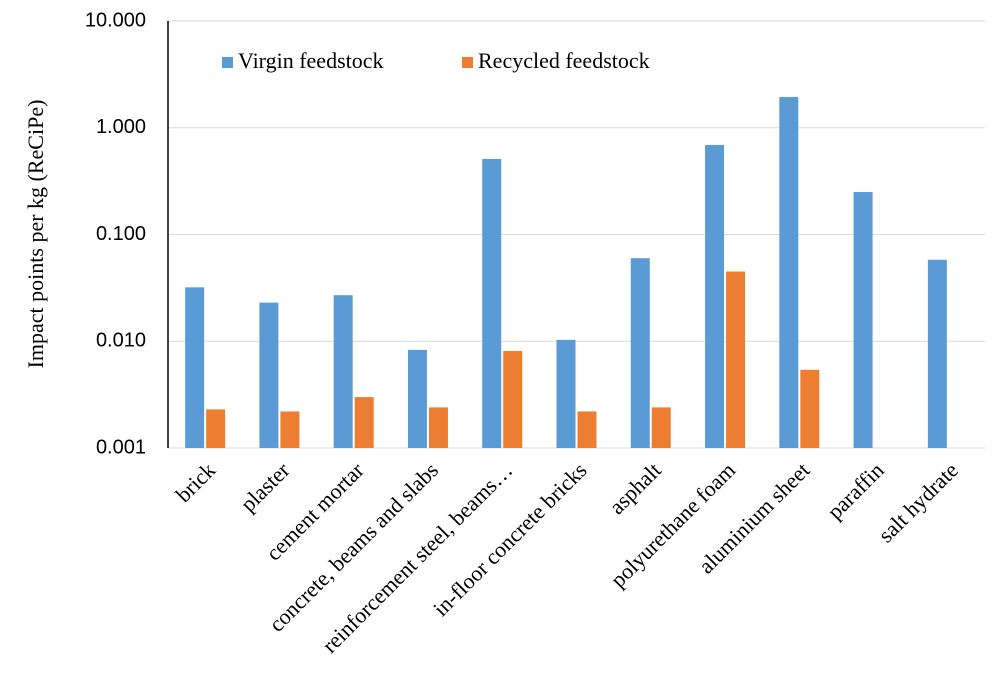 Image resolution: width=1000 pixels, height=690 pixels. Describe the element at coordinates (855, 490) in the screenshot. I see `x-tick-label: paraffin` at that location.